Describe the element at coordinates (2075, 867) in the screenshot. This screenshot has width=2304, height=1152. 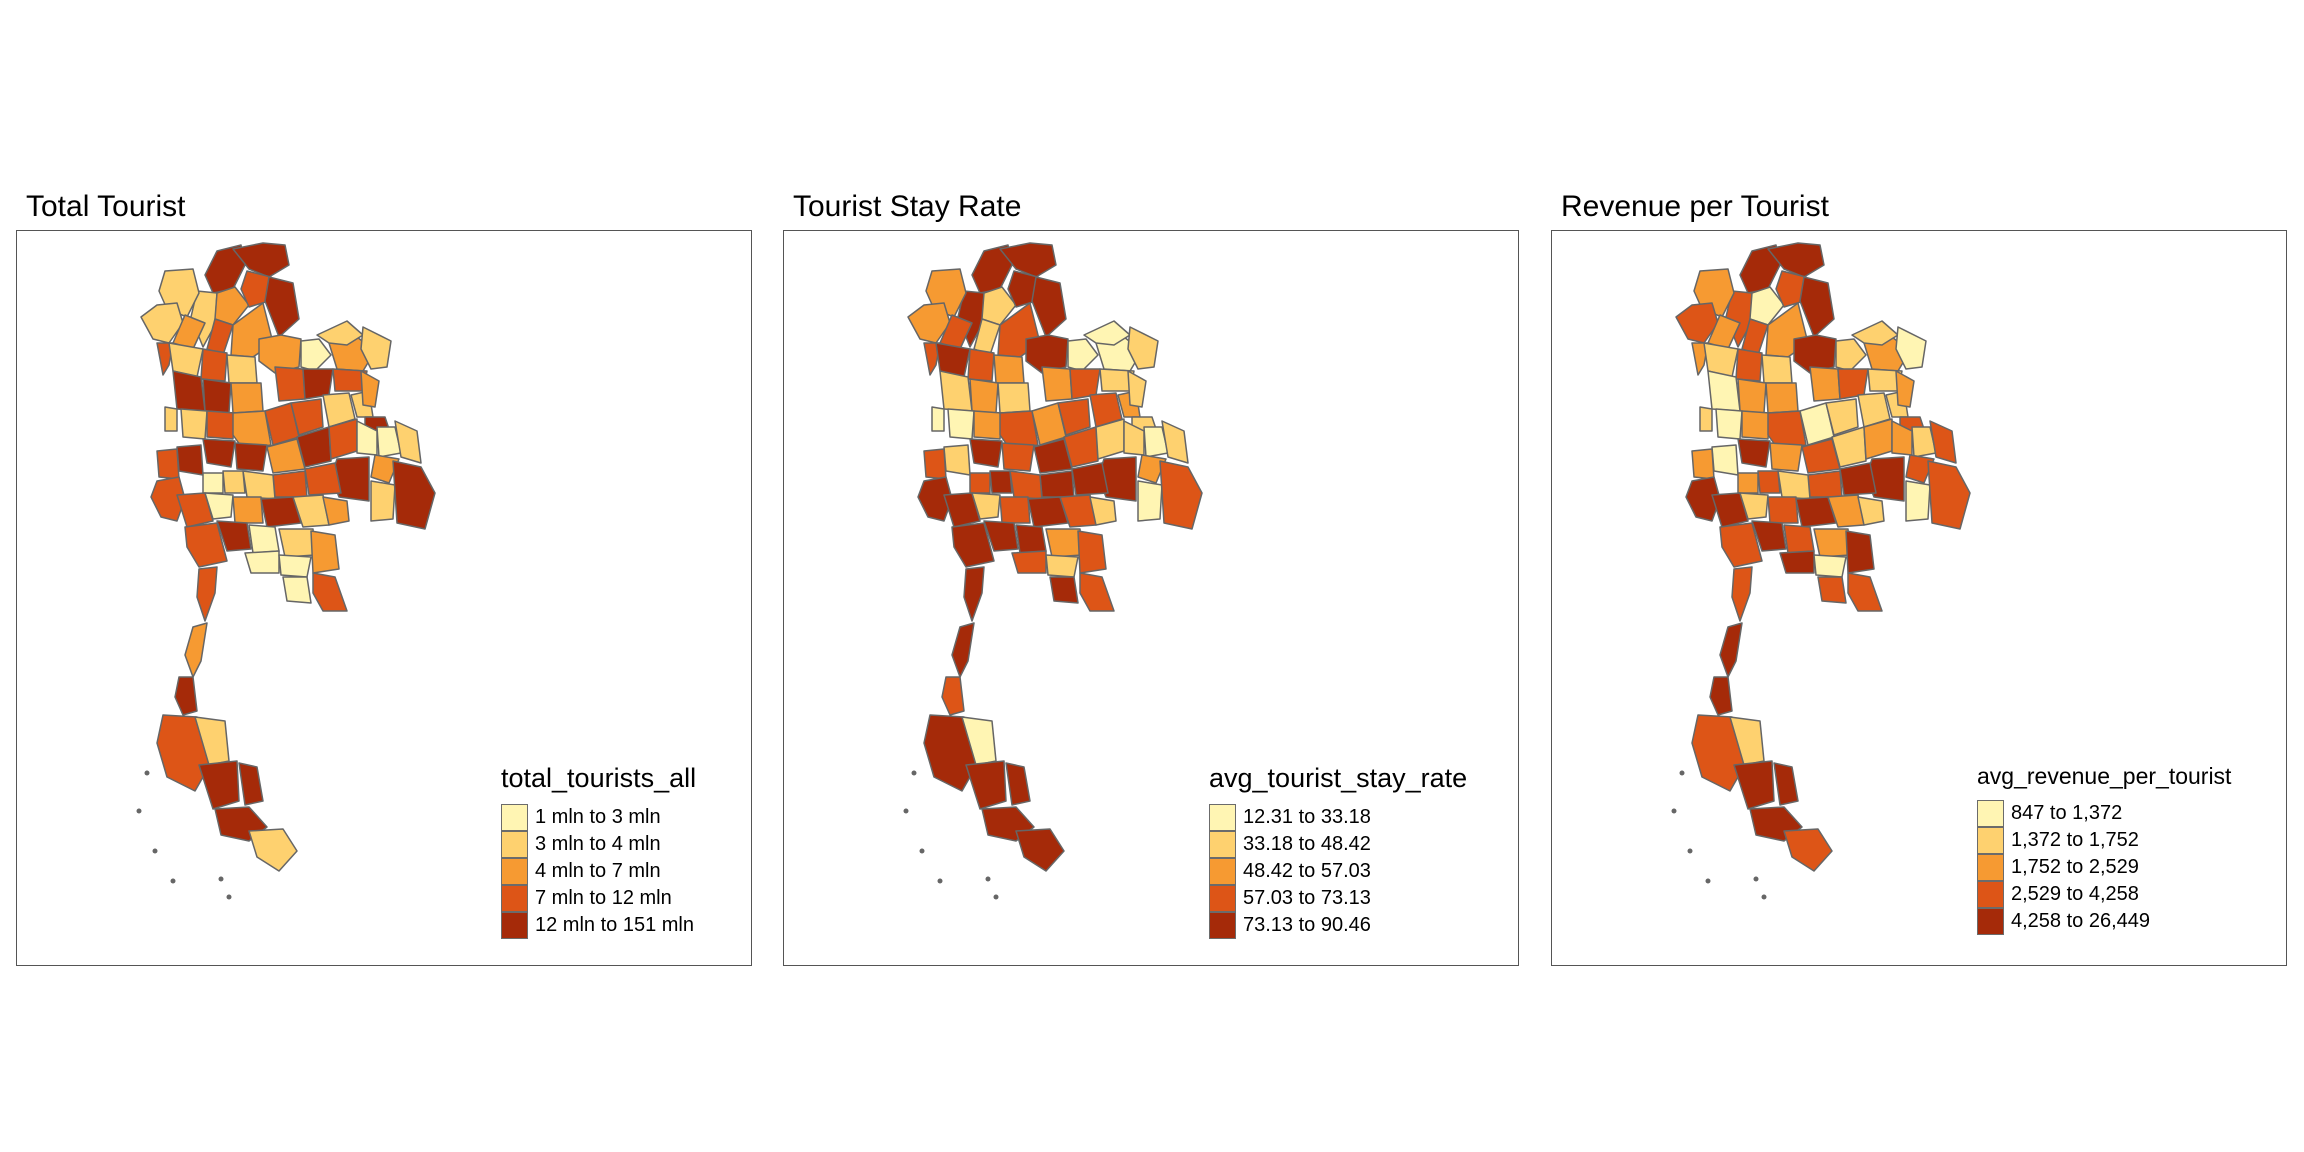
I see `legend-label: 1,752 to 2,529` at that location.